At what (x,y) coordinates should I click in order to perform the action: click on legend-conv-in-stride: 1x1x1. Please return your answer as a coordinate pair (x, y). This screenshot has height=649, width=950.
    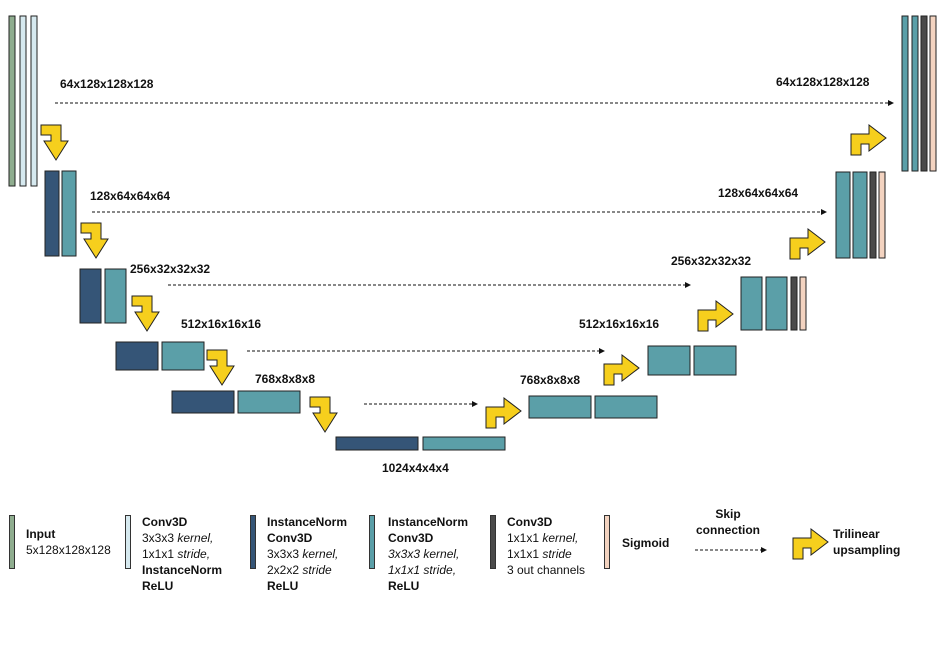
    Looking at the image, I should click on (160, 554).